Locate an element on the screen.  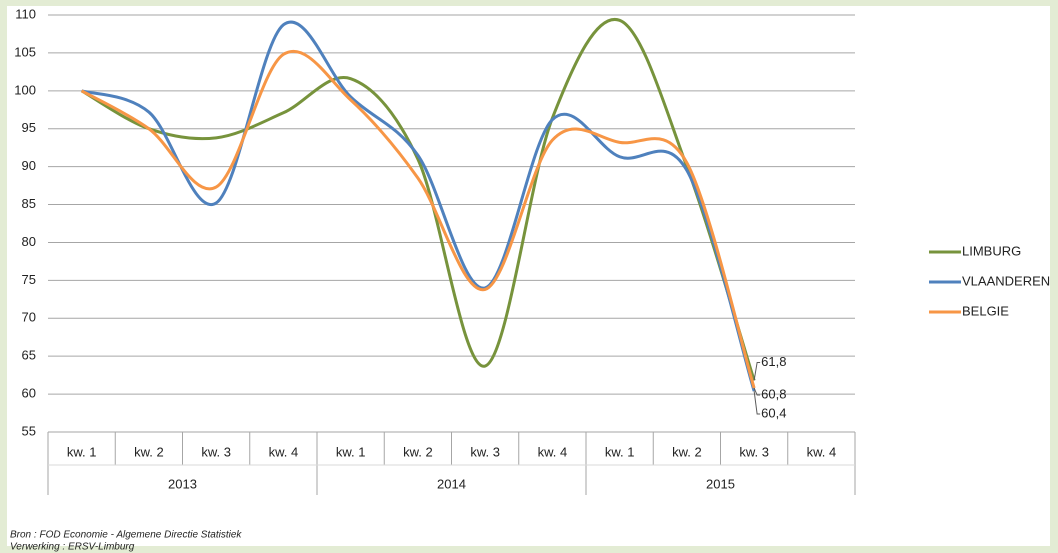
y-tick-label: 60 is located at coordinates (29, 393).